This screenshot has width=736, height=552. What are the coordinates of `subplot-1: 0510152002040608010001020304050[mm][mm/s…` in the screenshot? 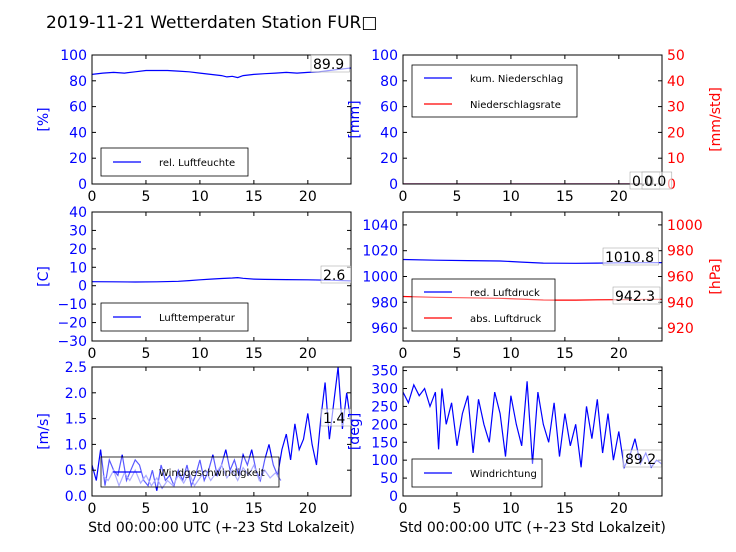 It's located at (535, 126).